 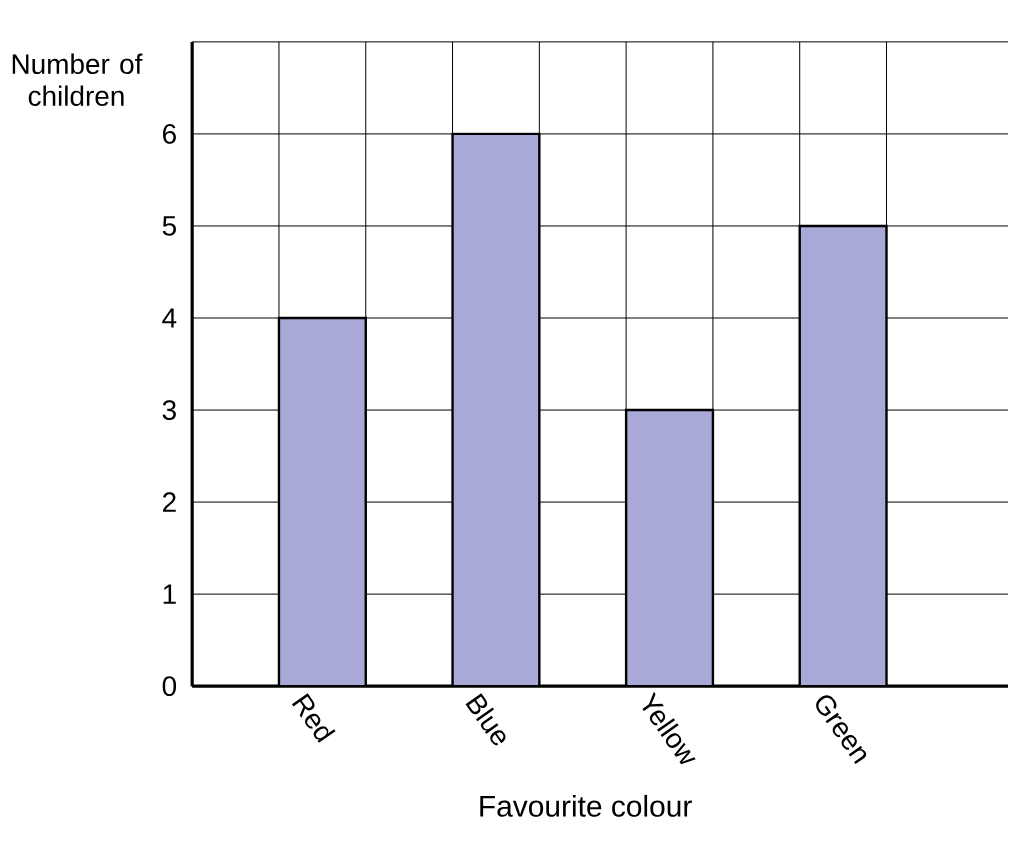 What do you see at coordinates (169, 410) in the screenshot?
I see `y-tick-label: 3` at bounding box center [169, 410].